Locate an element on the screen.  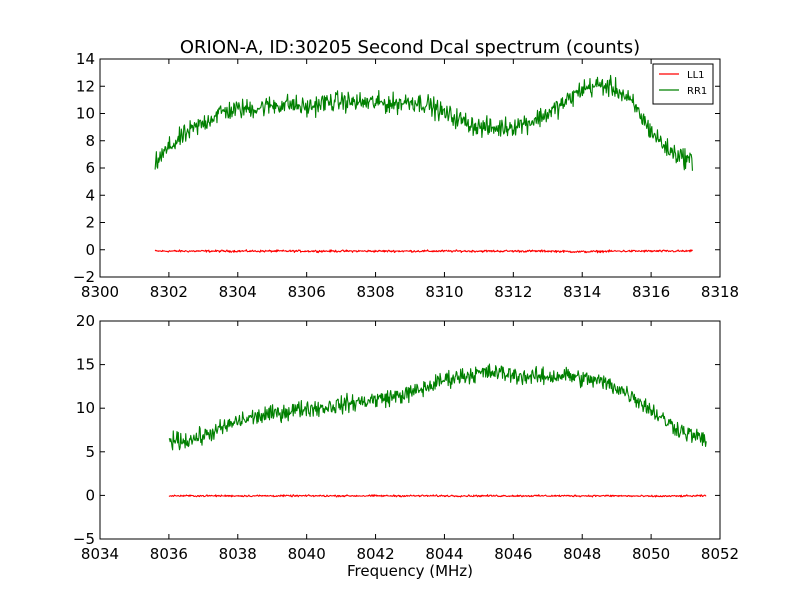
x-tick-label: 8034 is located at coordinates (100, 554).